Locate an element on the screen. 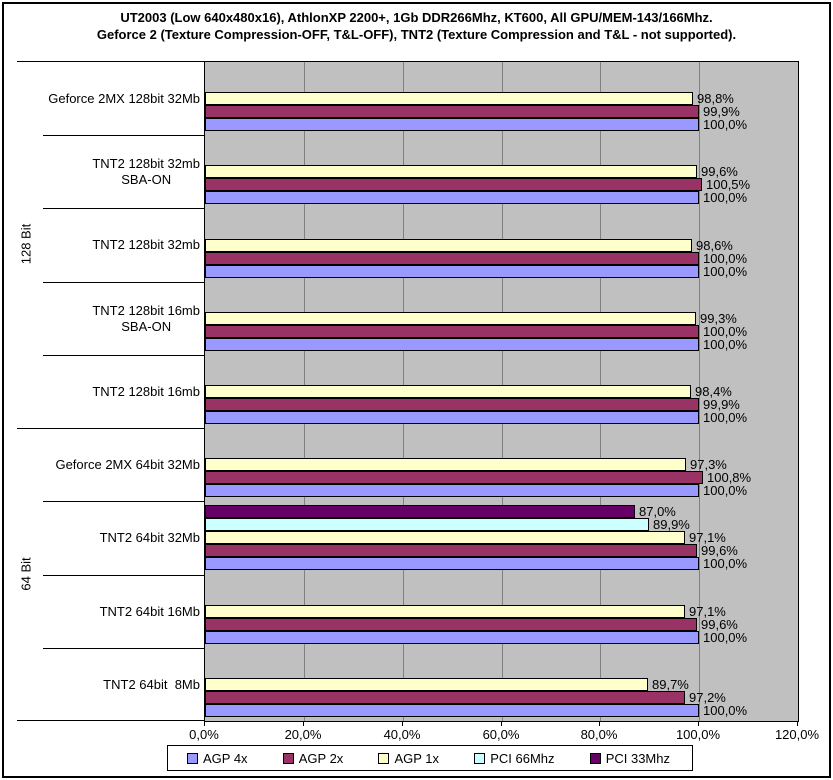 The image size is (833, 780). category-label: TNT2 128bit 32mb is located at coordinates (146, 244).